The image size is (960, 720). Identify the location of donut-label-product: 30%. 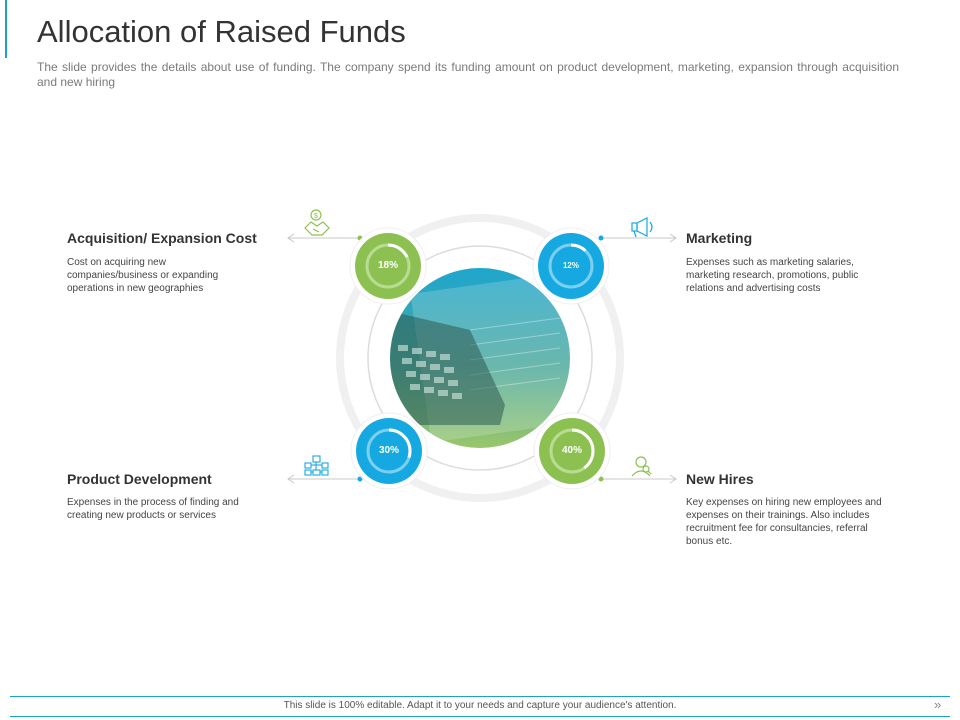
(388, 450).